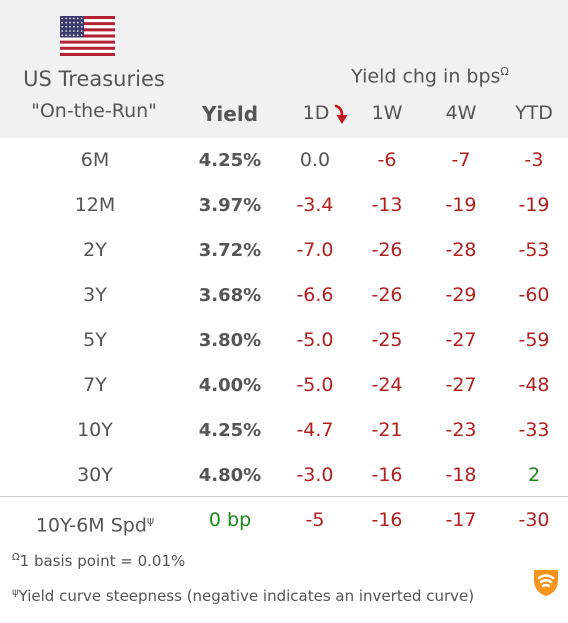 This screenshot has height=623, width=568. Describe the element at coordinates (461, 160) in the screenshot. I see `change-4w-cell: -7` at that location.